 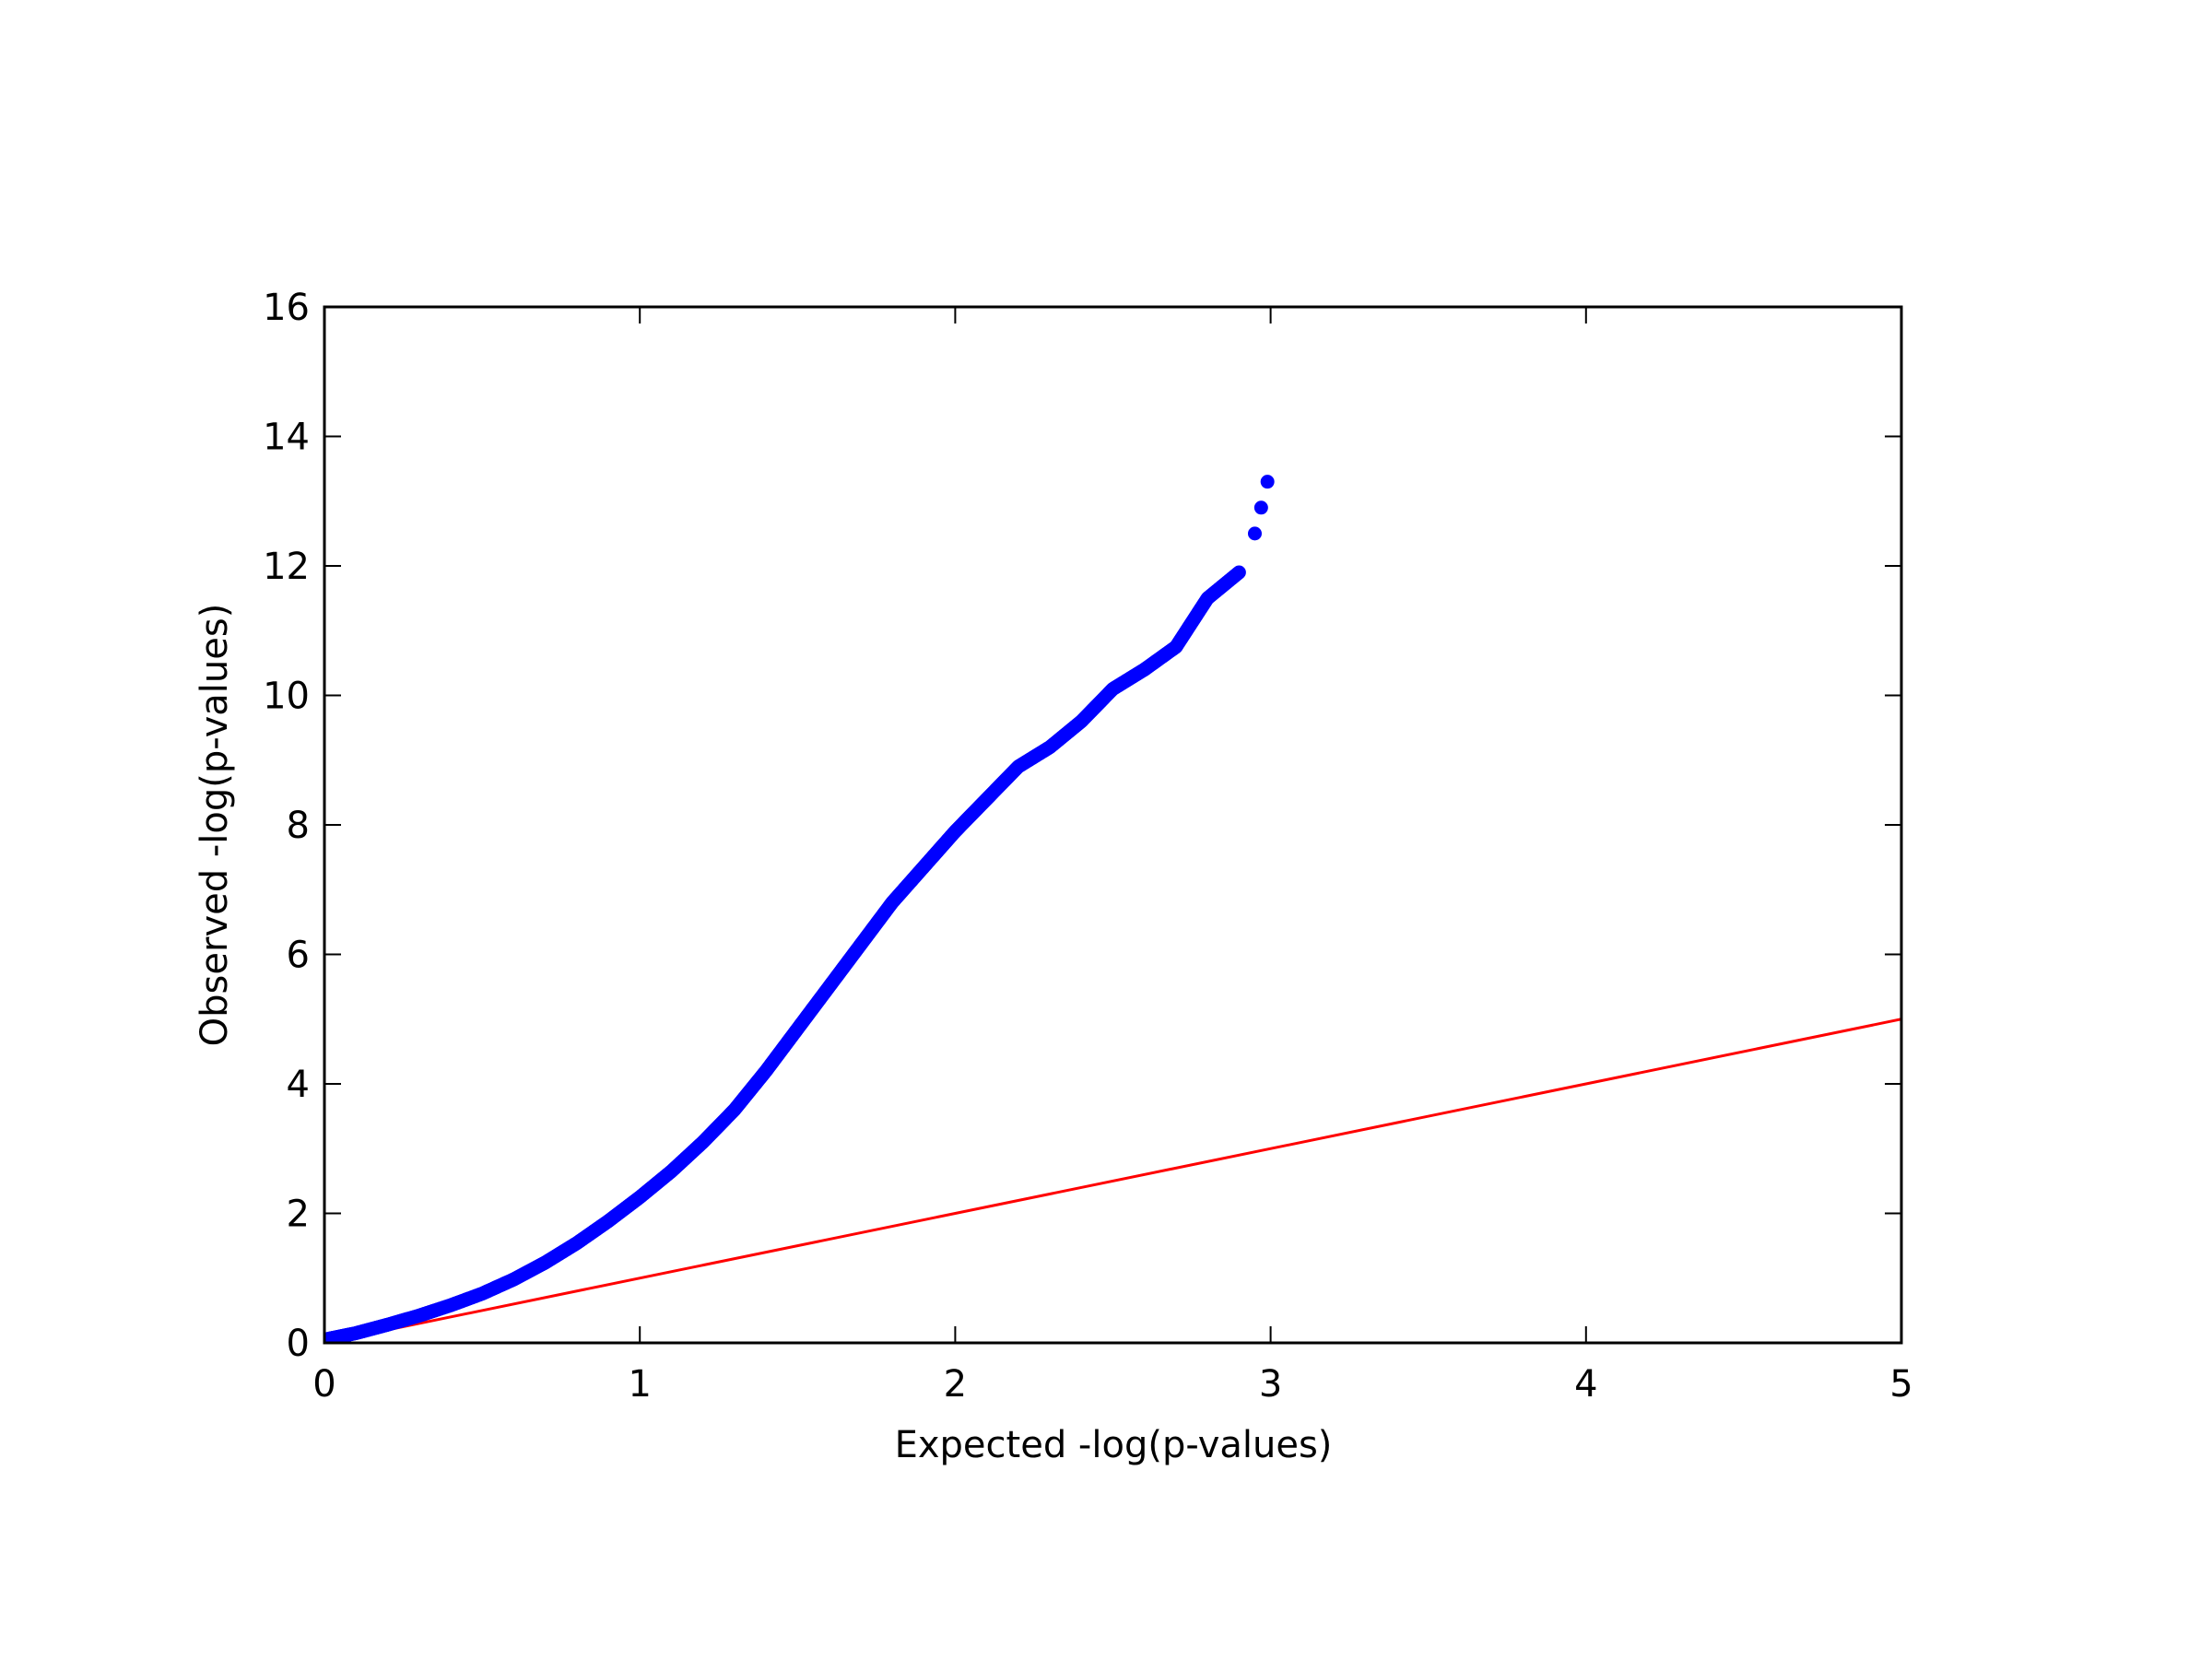 What do you see at coordinates (1112, 1180) in the screenshot?
I see `reference-line` at bounding box center [1112, 1180].